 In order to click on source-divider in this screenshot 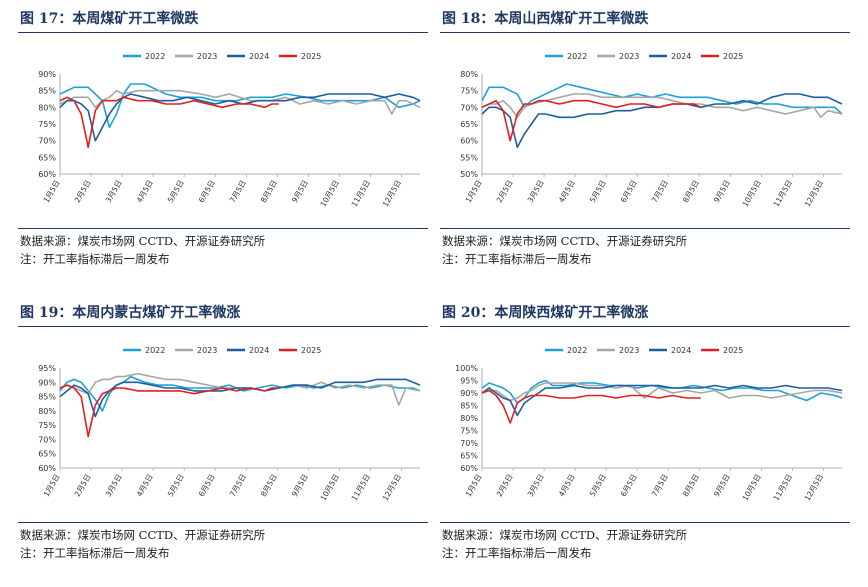, I will do `click(223, 228)`.